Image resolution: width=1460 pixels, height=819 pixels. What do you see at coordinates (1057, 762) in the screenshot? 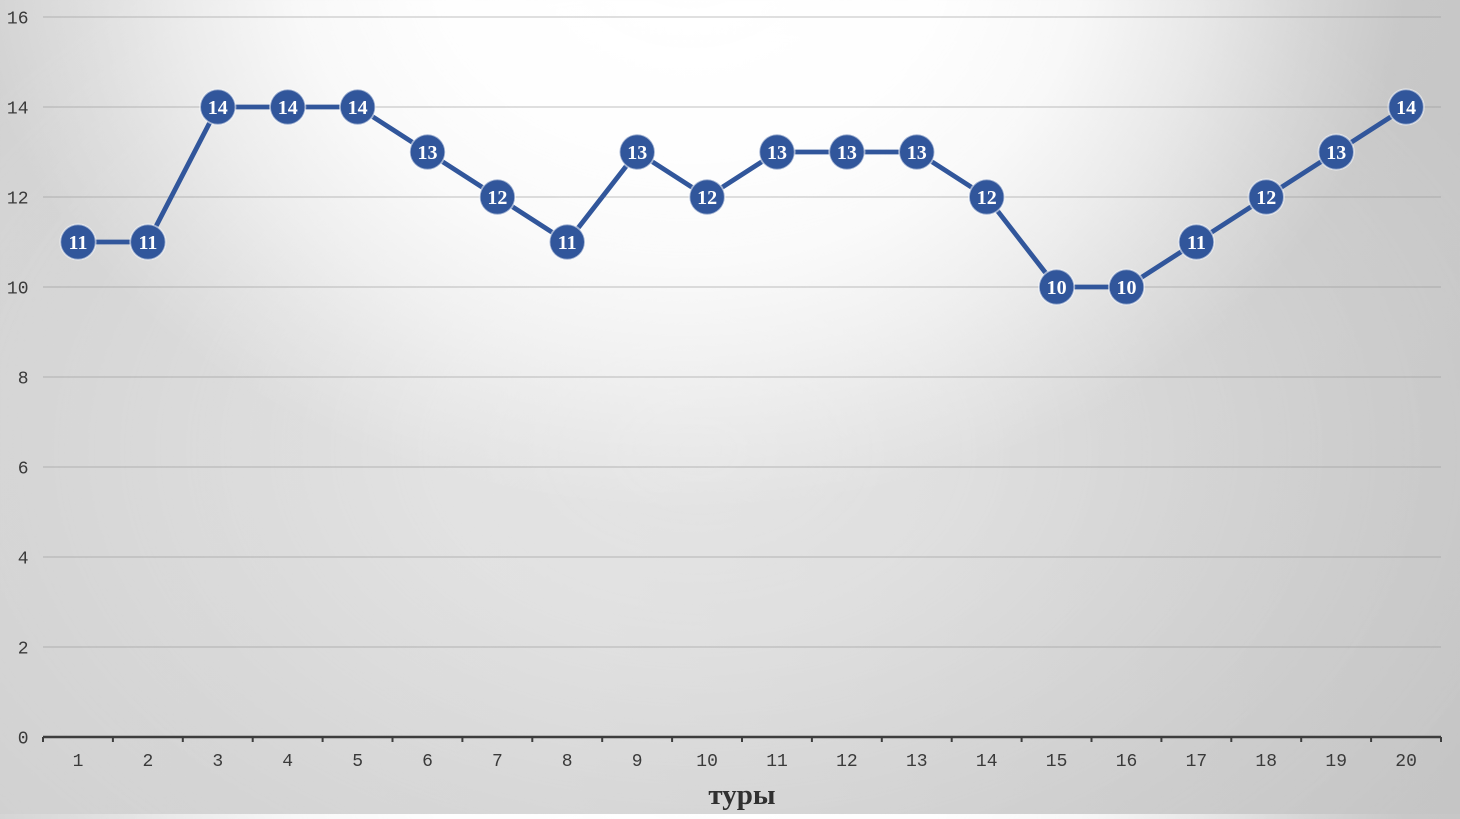
I see `svg-text: 15` at bounding box center [1057, 762].